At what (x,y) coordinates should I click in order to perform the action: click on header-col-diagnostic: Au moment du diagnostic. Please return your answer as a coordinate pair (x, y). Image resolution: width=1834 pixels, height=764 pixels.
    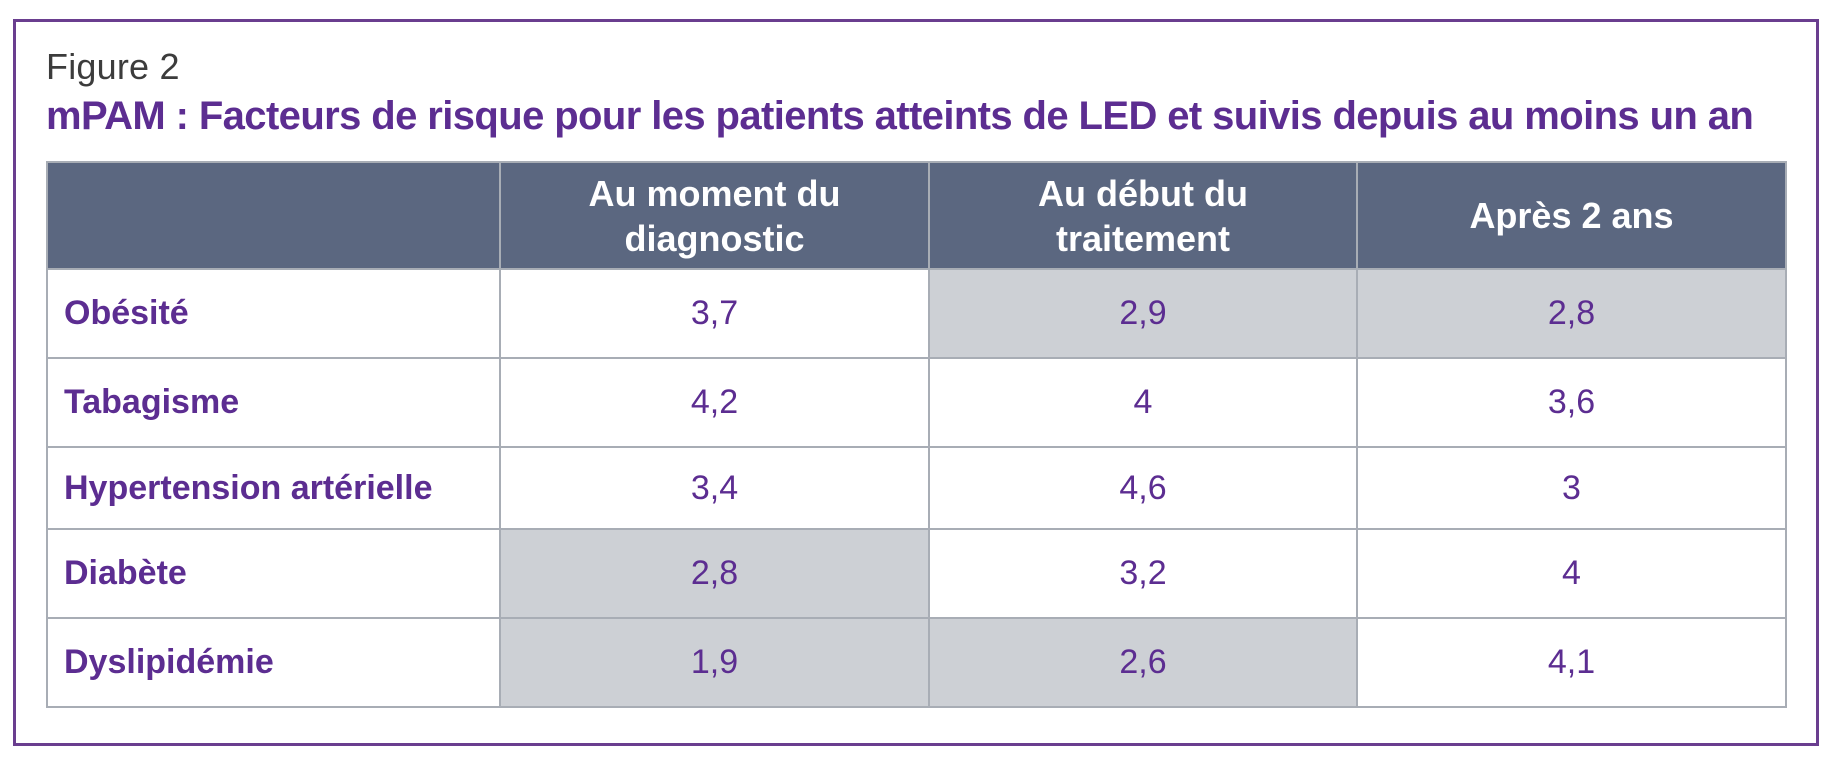
    Looking at the image, I should click on (714, 215).